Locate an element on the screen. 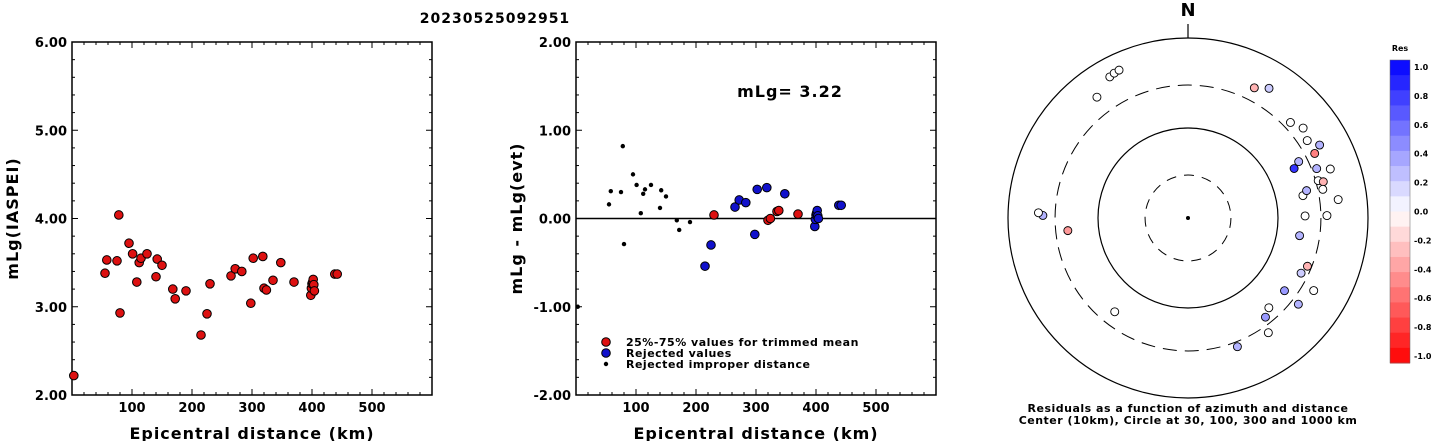 This screenshot has width=1437, height=441. colorbar-label: 0.6 is located at coordinates (1421, 125).